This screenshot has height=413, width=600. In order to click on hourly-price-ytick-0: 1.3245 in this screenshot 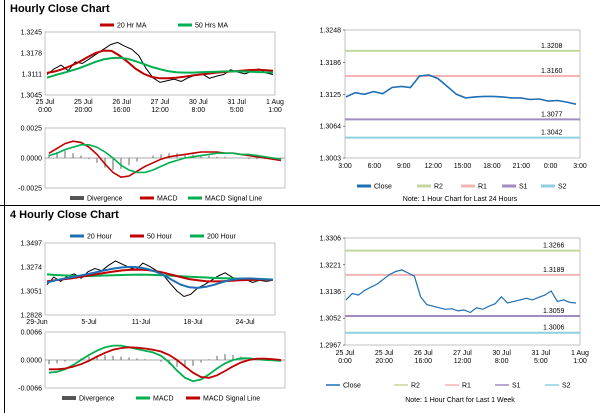, I will do `click(32, 33)`.